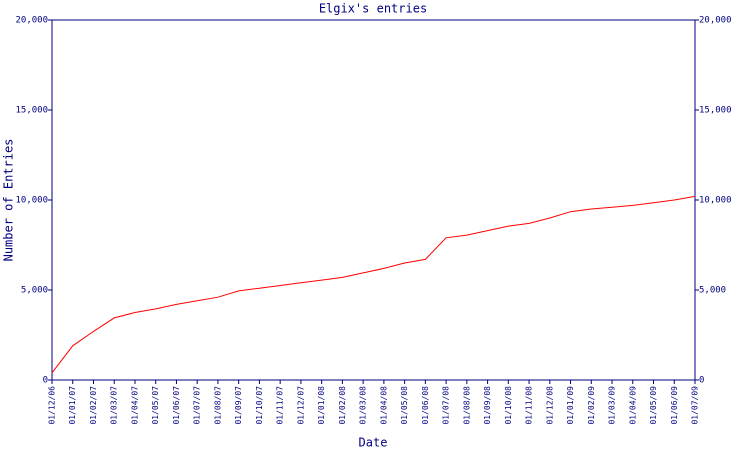  I want to click on x-tick-label: 01/09/08, so click(487, 405).